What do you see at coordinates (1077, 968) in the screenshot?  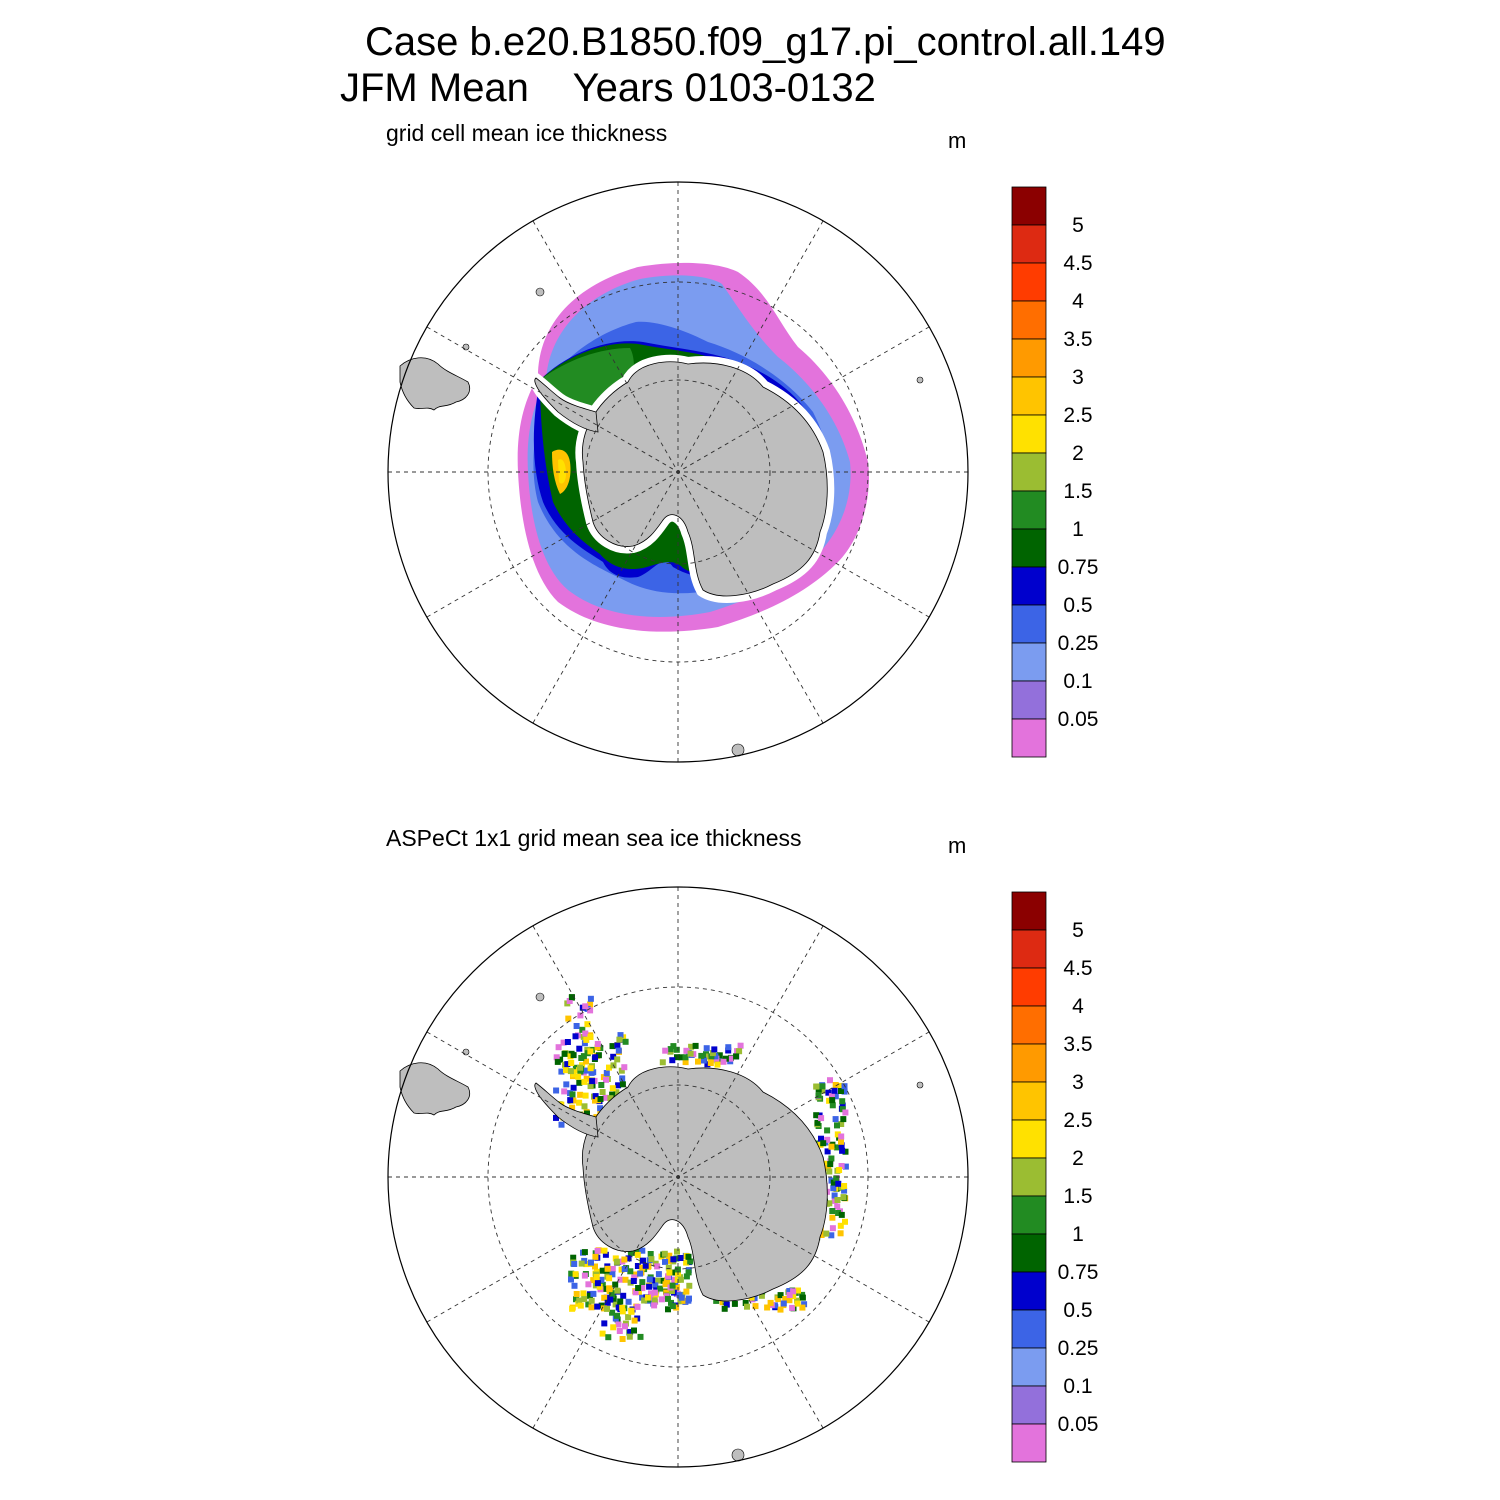 I see `colorbar-label-obs-1: 4.5` at bounding box center [1077, 968].